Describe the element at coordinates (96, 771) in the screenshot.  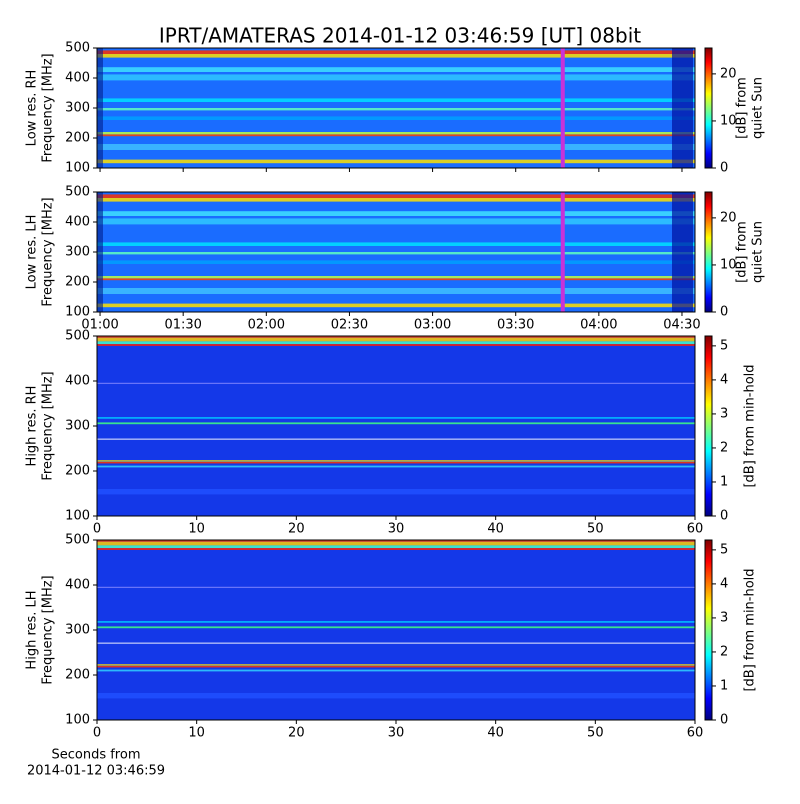
I see `x-axis-label: 2014-01-12 03:46:59` at that location.